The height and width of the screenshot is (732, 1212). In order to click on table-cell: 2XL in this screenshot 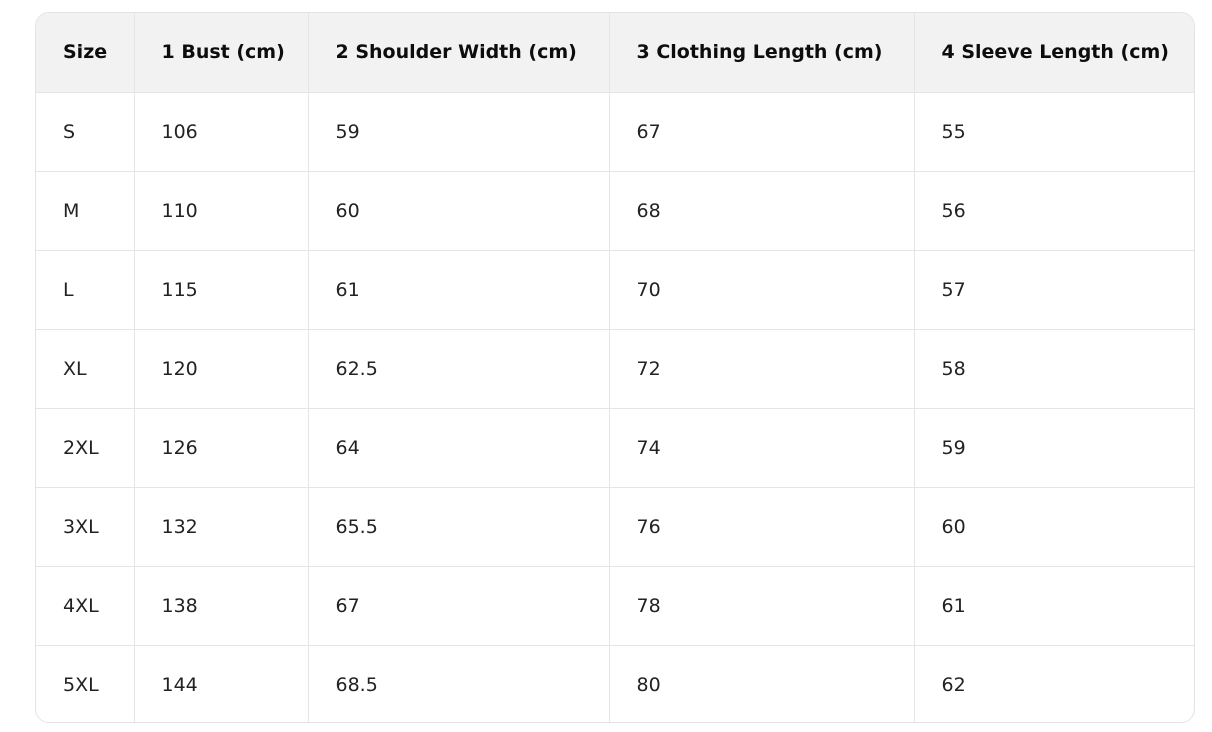, I will do `click(85, 448)`.